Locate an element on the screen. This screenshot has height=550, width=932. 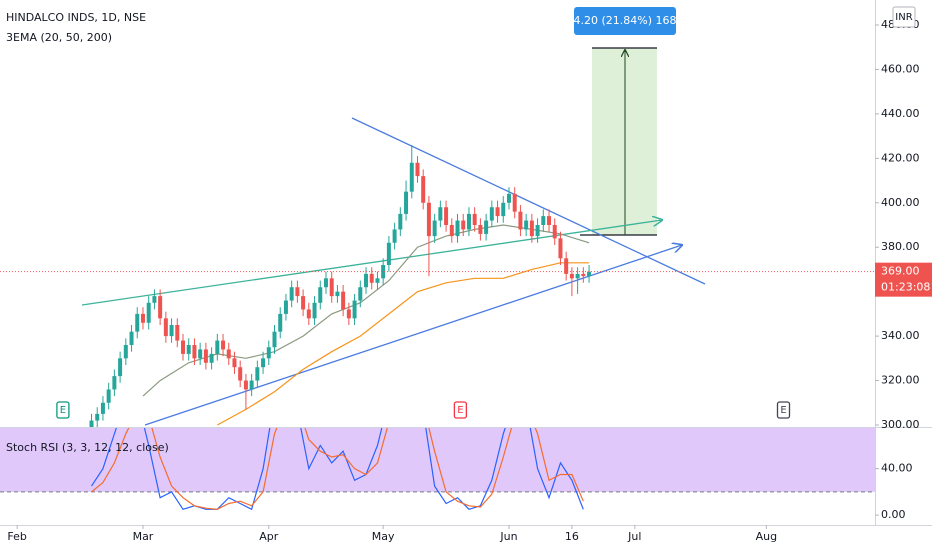
y-tick-label: 440.00 is located at coordinates (900, 113).